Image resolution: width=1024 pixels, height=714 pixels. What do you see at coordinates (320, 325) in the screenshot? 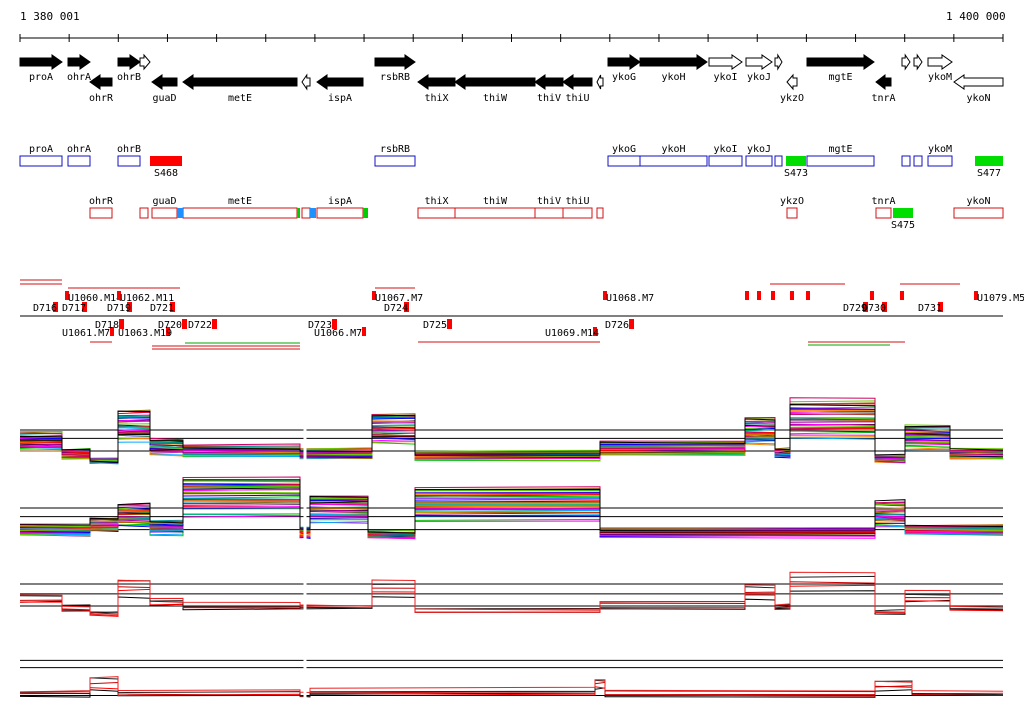
I see `terminator-label: D723` at bounding box center [320, 325].